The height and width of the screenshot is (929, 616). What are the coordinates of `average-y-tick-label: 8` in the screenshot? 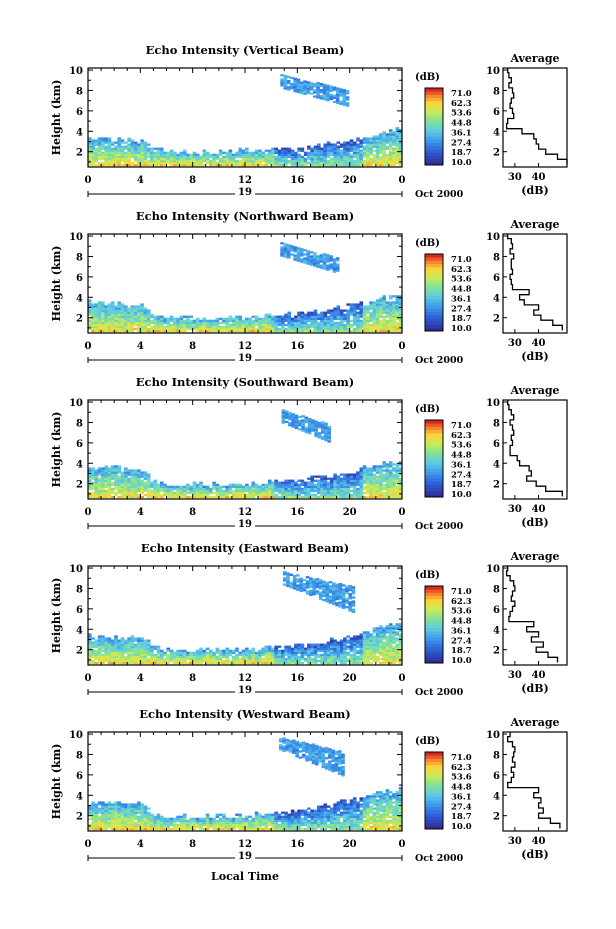 It's located at (496, 91).